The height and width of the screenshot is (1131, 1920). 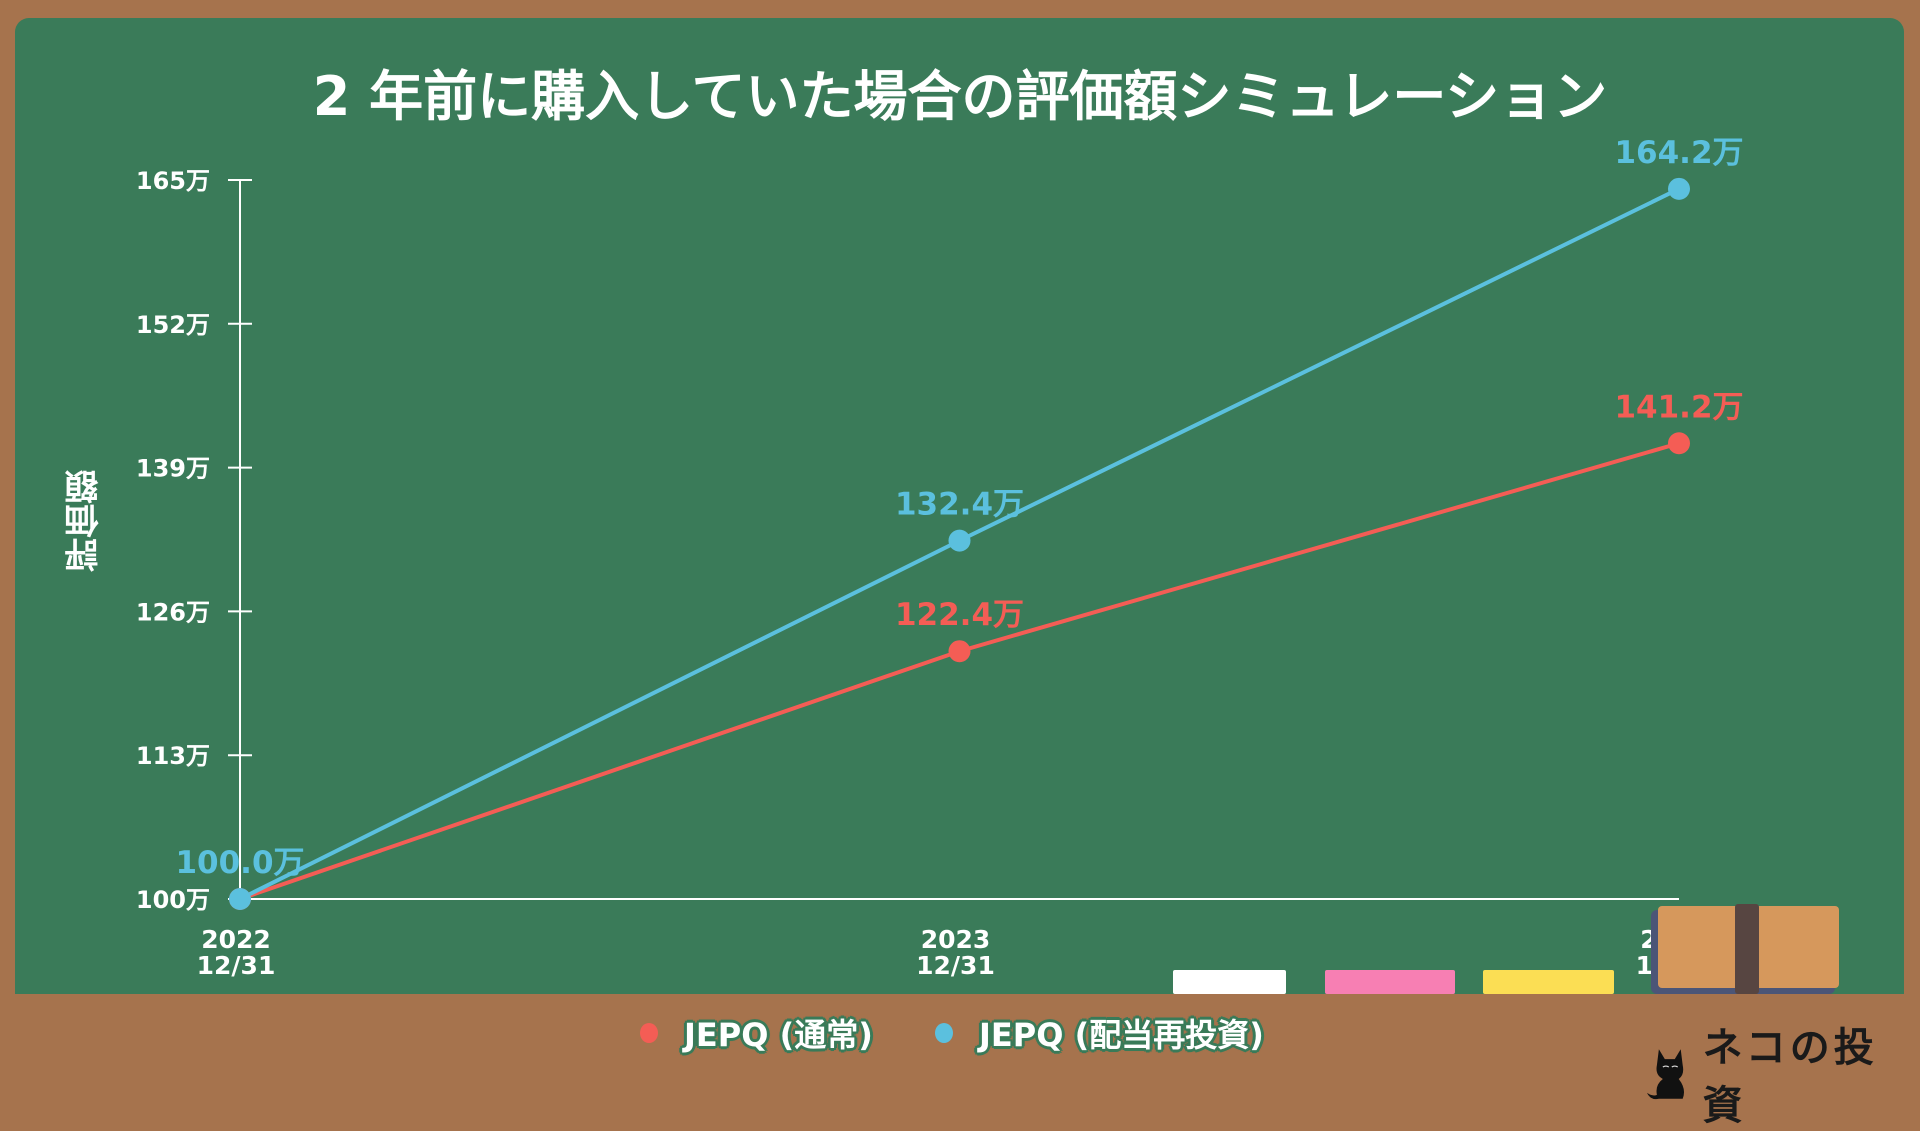 I want to click on legend-dot-red, so click(x=649, y=1033).